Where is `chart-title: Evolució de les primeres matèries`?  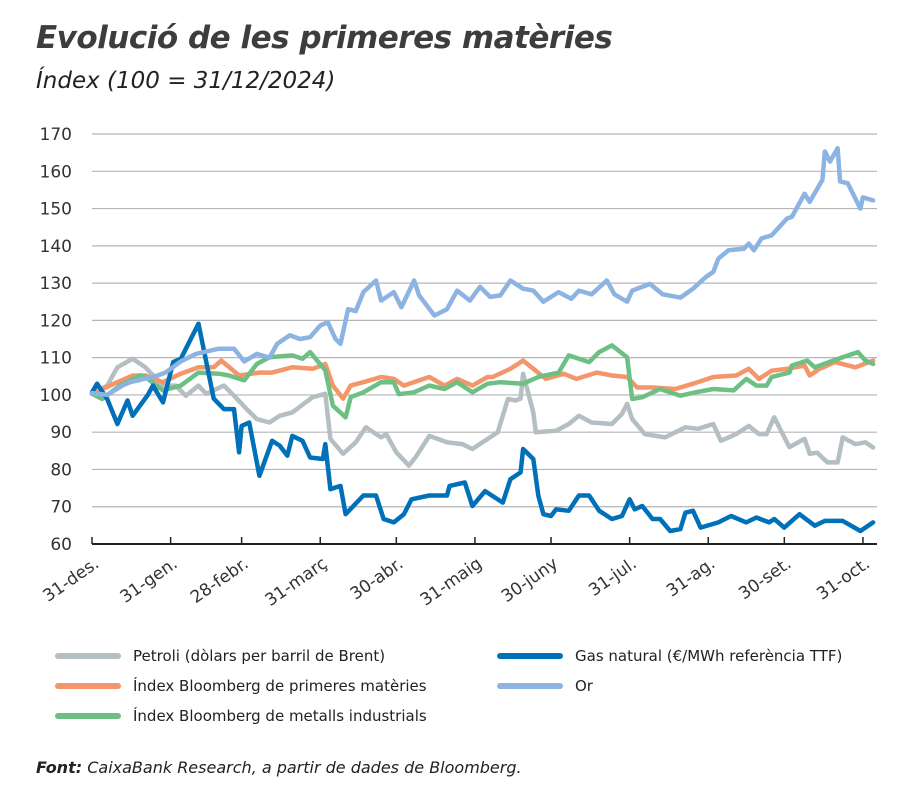
chart-title: Evolució de les primeres matèries is located at coordinates (324, 38).